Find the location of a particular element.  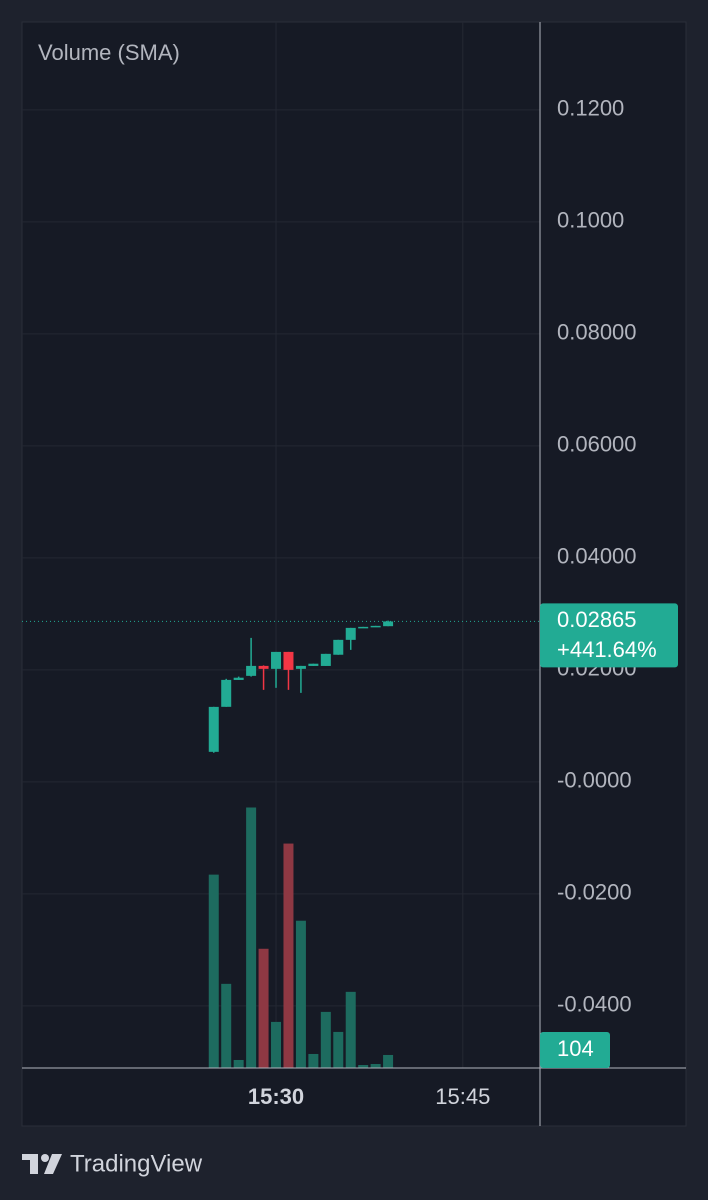

y-tick-label: 0.06000 is located at coordinates (597, 444).